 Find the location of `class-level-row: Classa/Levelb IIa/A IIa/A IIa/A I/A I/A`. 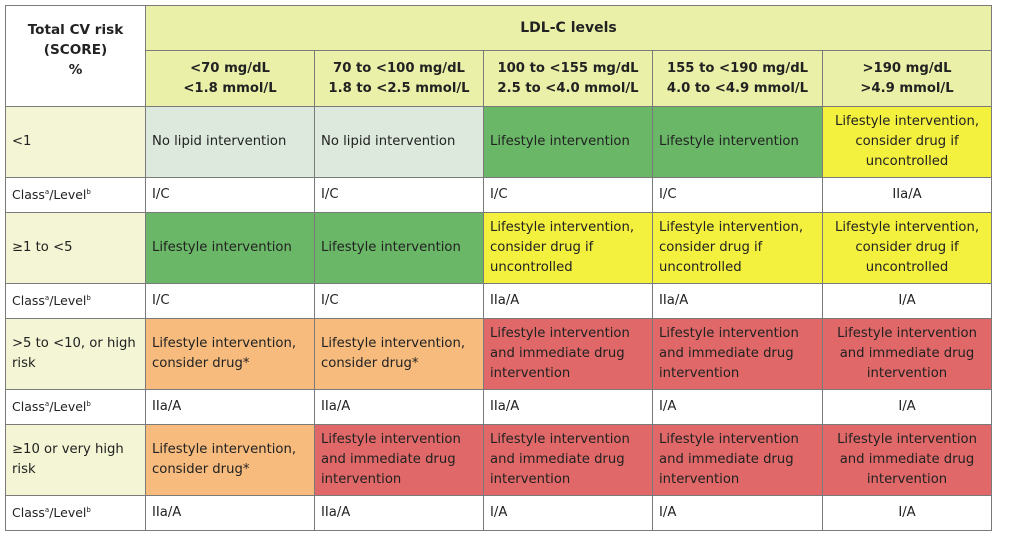

class-level-row: Classa/Levelb IIa/A IIa/A IIa/A I/A I/A is located at coordinates (499, 407).